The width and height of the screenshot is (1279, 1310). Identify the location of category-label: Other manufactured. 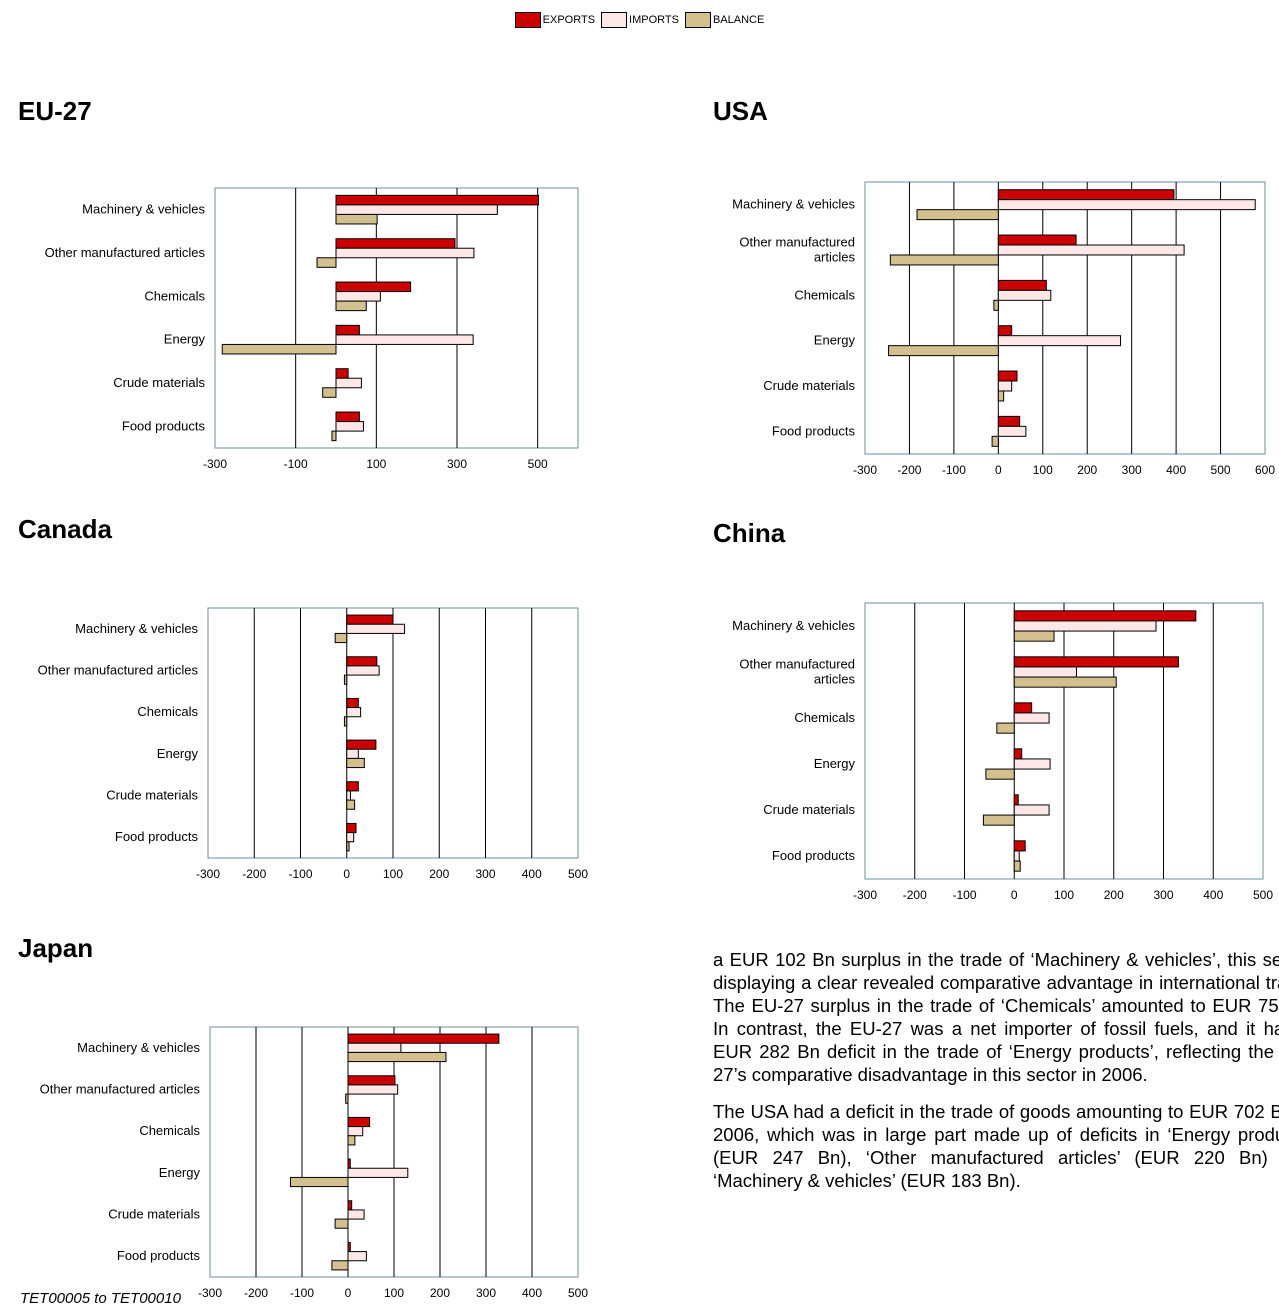
(797, 664).